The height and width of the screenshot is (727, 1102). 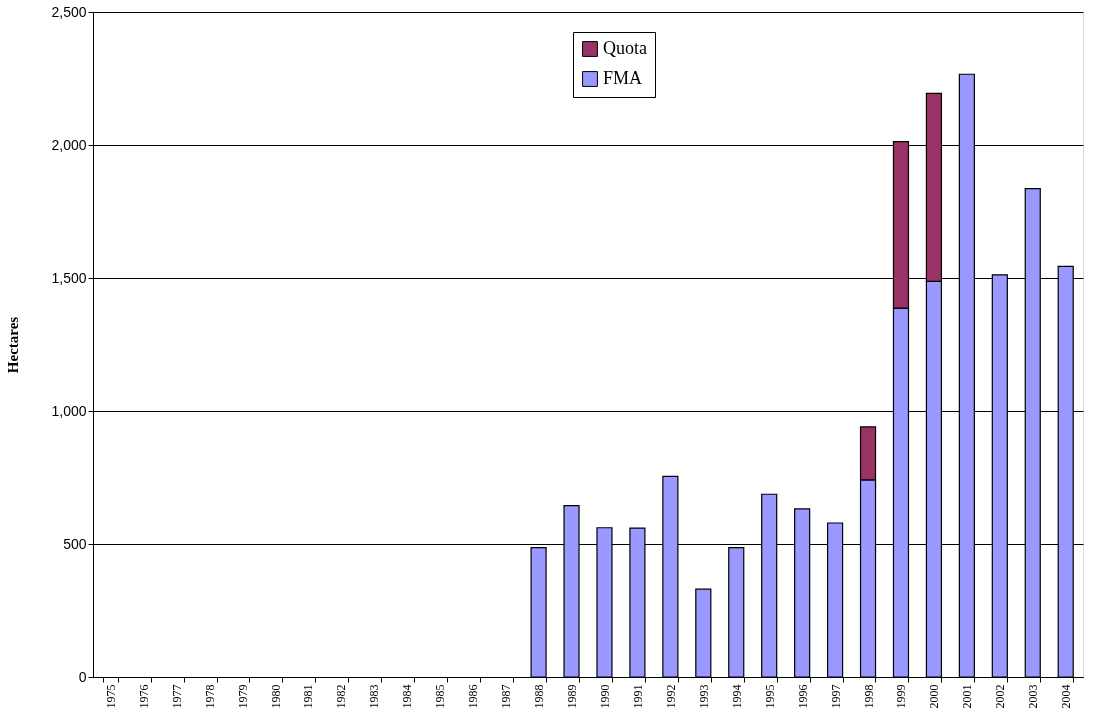 I want to click on x-tick-label: 2004, so click(x=1066, y=696).